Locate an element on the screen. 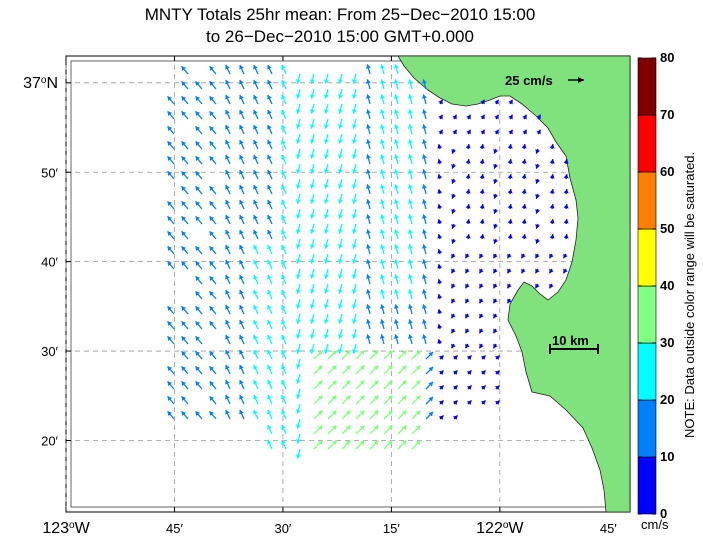 The width and height of the screenshot is (703, 548). colorbar-unit: cm/s is located at coordinates (655, 524).